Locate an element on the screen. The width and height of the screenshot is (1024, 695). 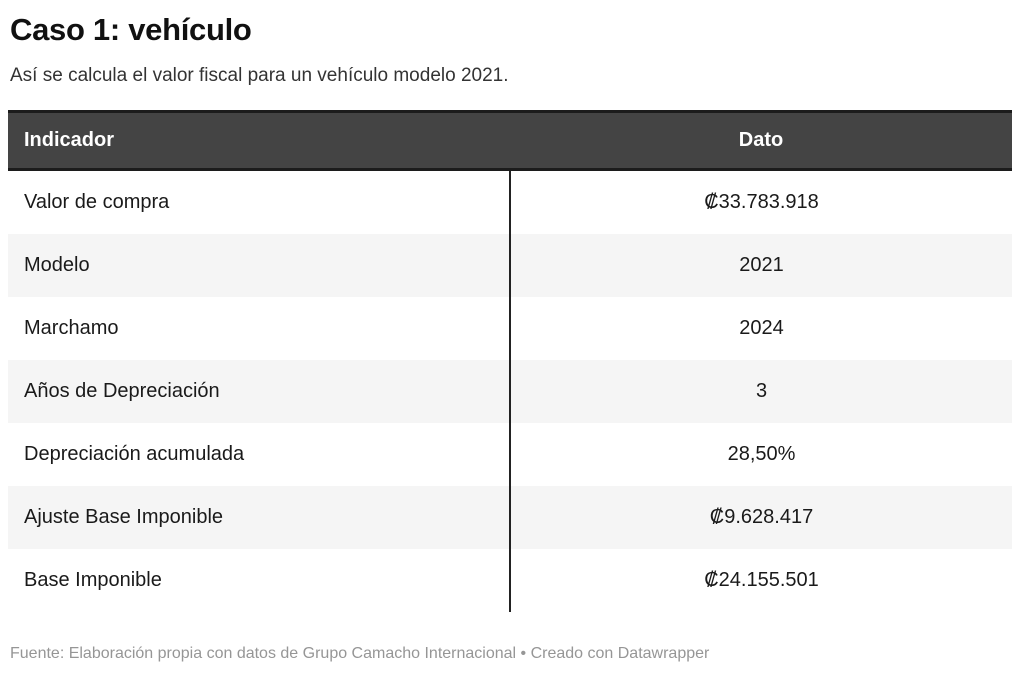
table-header: Indicador Dato is located at coordinates (510, 141).